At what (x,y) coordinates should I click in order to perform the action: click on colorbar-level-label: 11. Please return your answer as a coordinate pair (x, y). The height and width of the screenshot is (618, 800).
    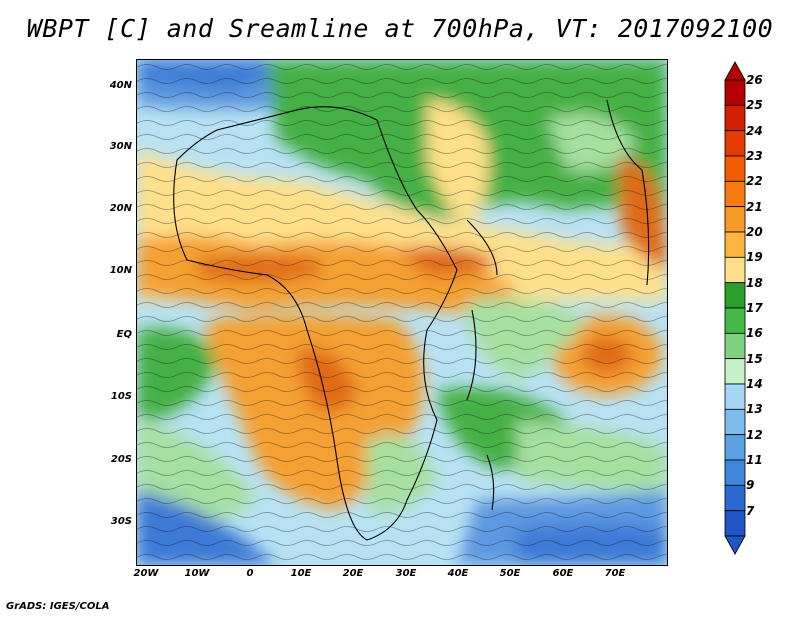
    Looking at the image, I should click on (754, 460).